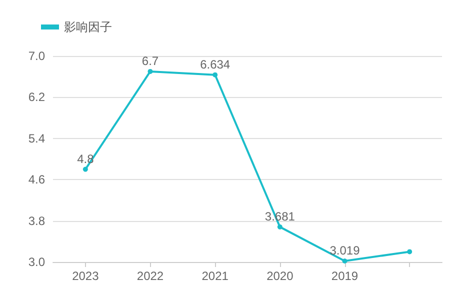 This screenshot has width=464, height=304. Describe the element at coordinates (344, 276) in the screenshot. I see `x-tick-label: 2019` at that location.